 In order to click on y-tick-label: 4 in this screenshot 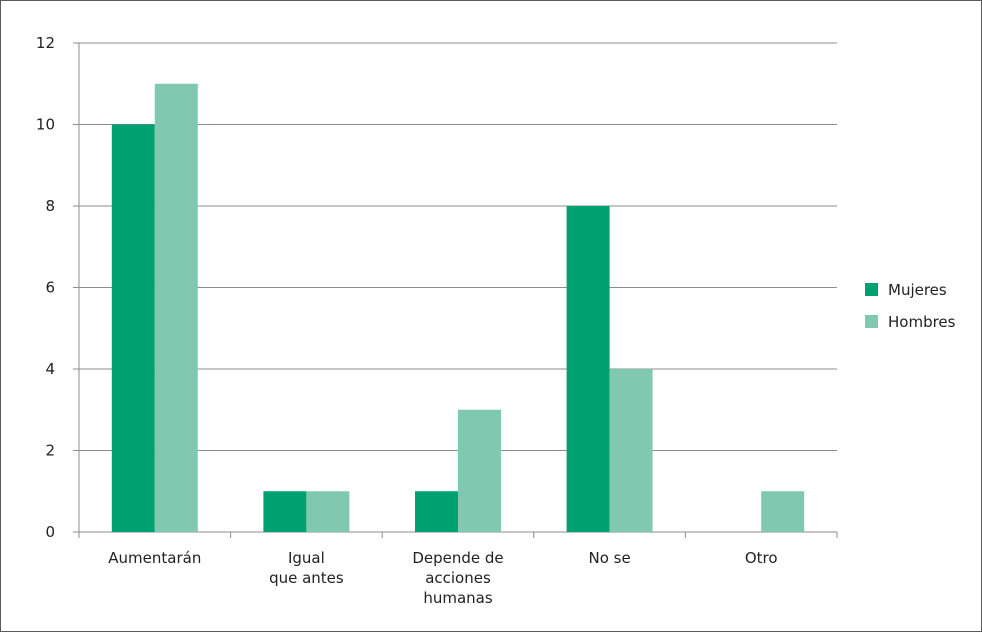, I will do `click(50, 369)`.